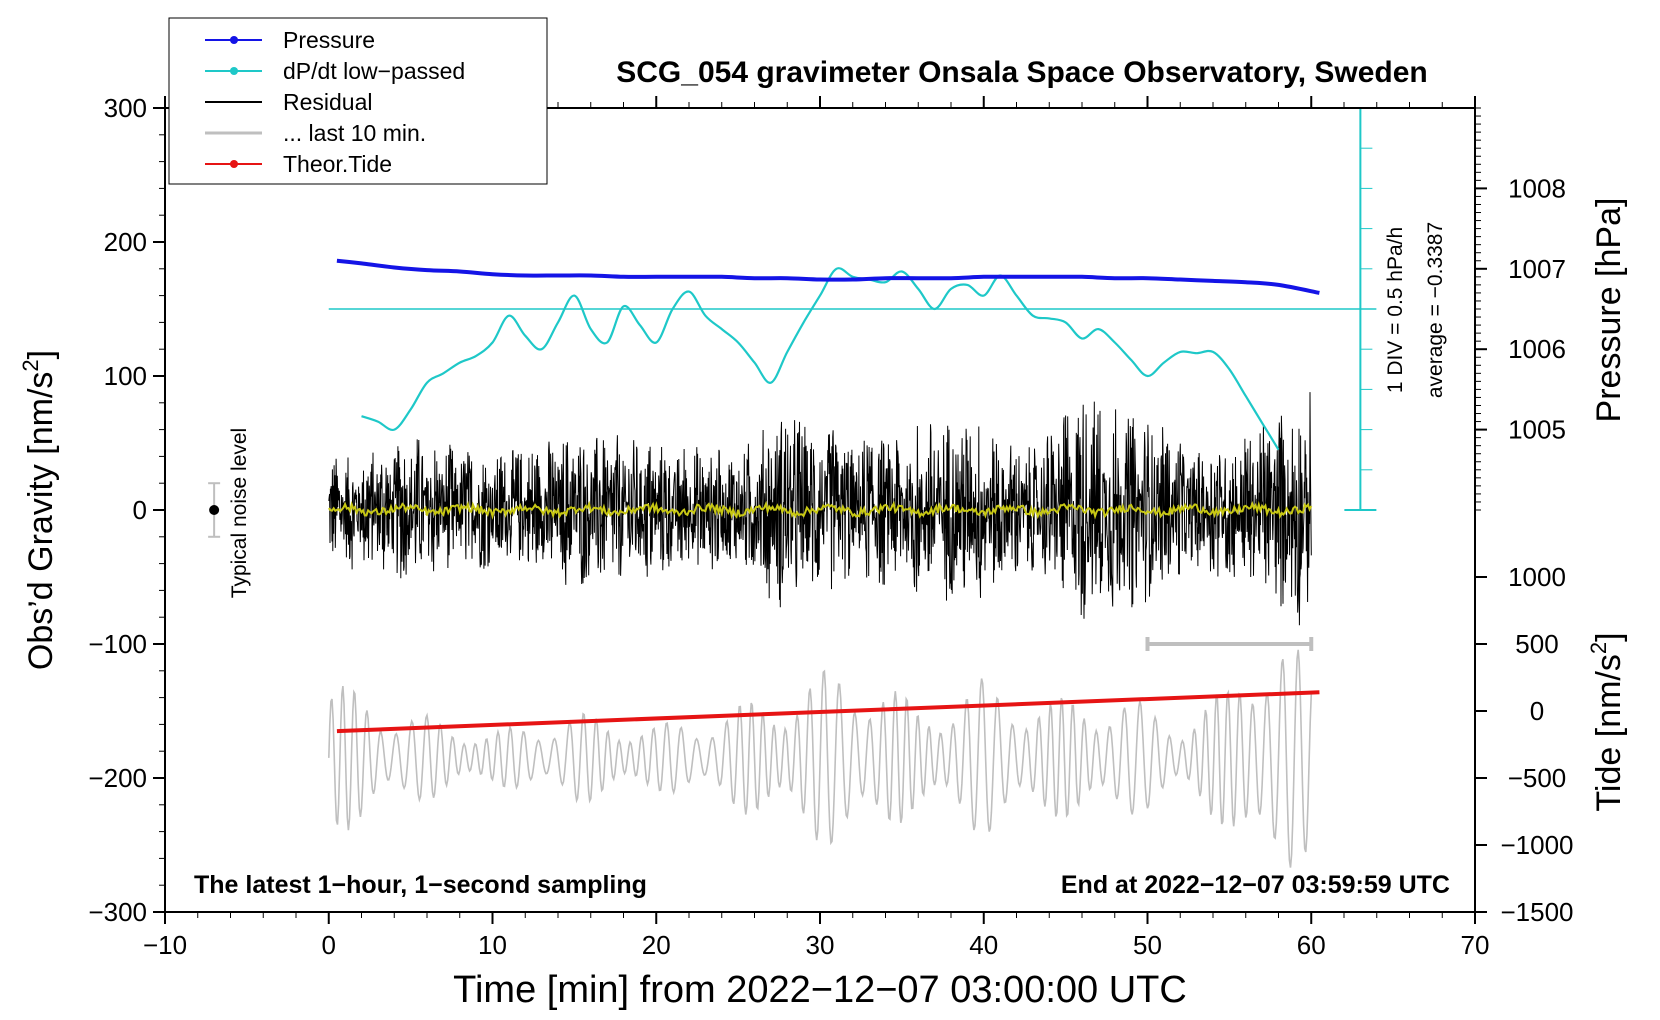  I want to click on legend-label: dP/dt low−passed, so click(374, 71).